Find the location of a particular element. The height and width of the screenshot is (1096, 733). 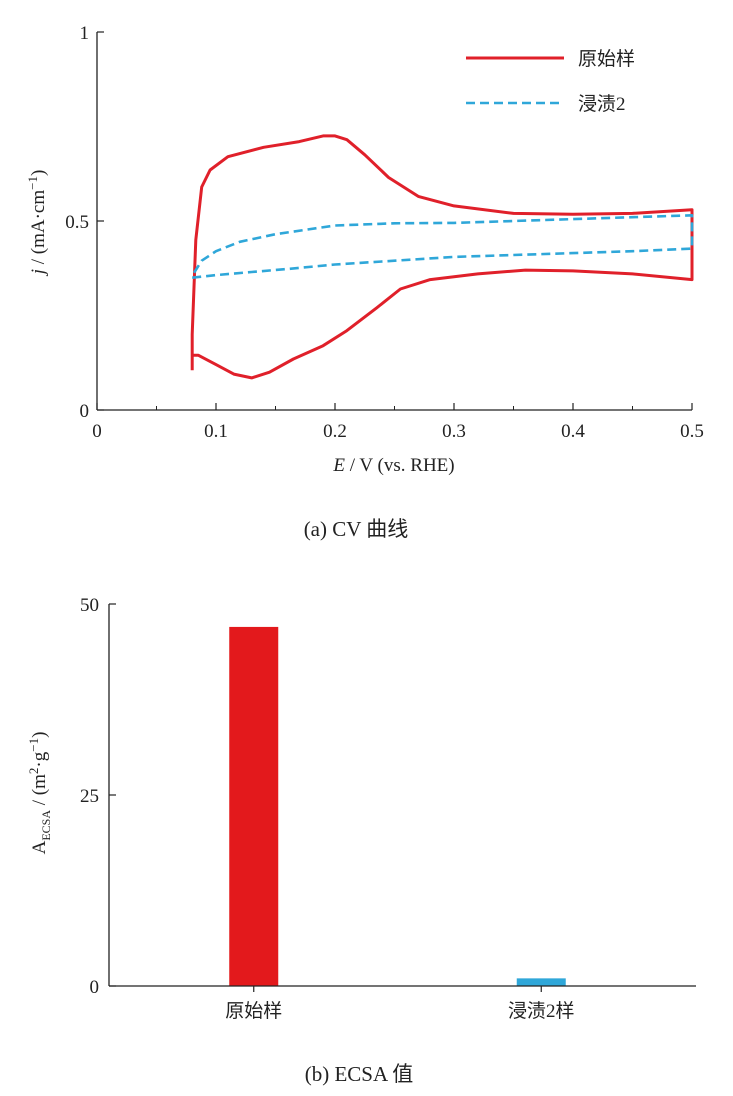

cv-y-ticks: 00.51 is located at coordinates (84, 222).